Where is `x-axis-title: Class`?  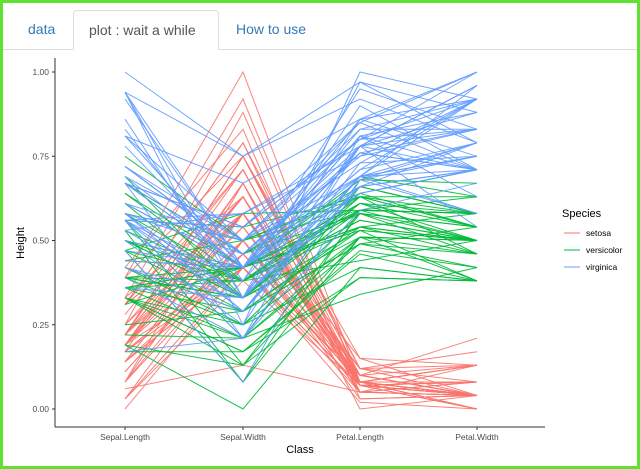
x-axis-title: Class is located at coordinates (300, 450).